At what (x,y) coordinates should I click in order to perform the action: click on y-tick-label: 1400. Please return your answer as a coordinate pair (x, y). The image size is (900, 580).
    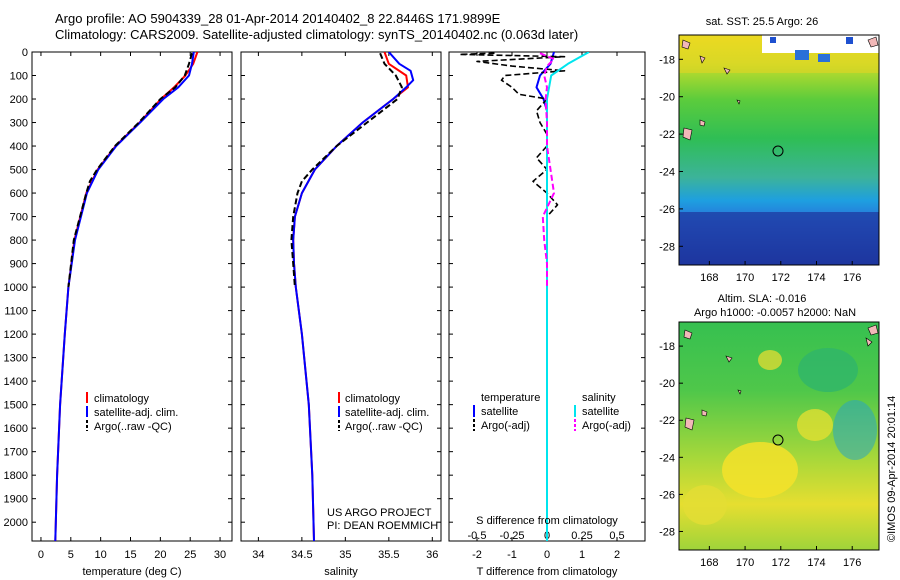
    Looking at the image, I should click on (16, 382).